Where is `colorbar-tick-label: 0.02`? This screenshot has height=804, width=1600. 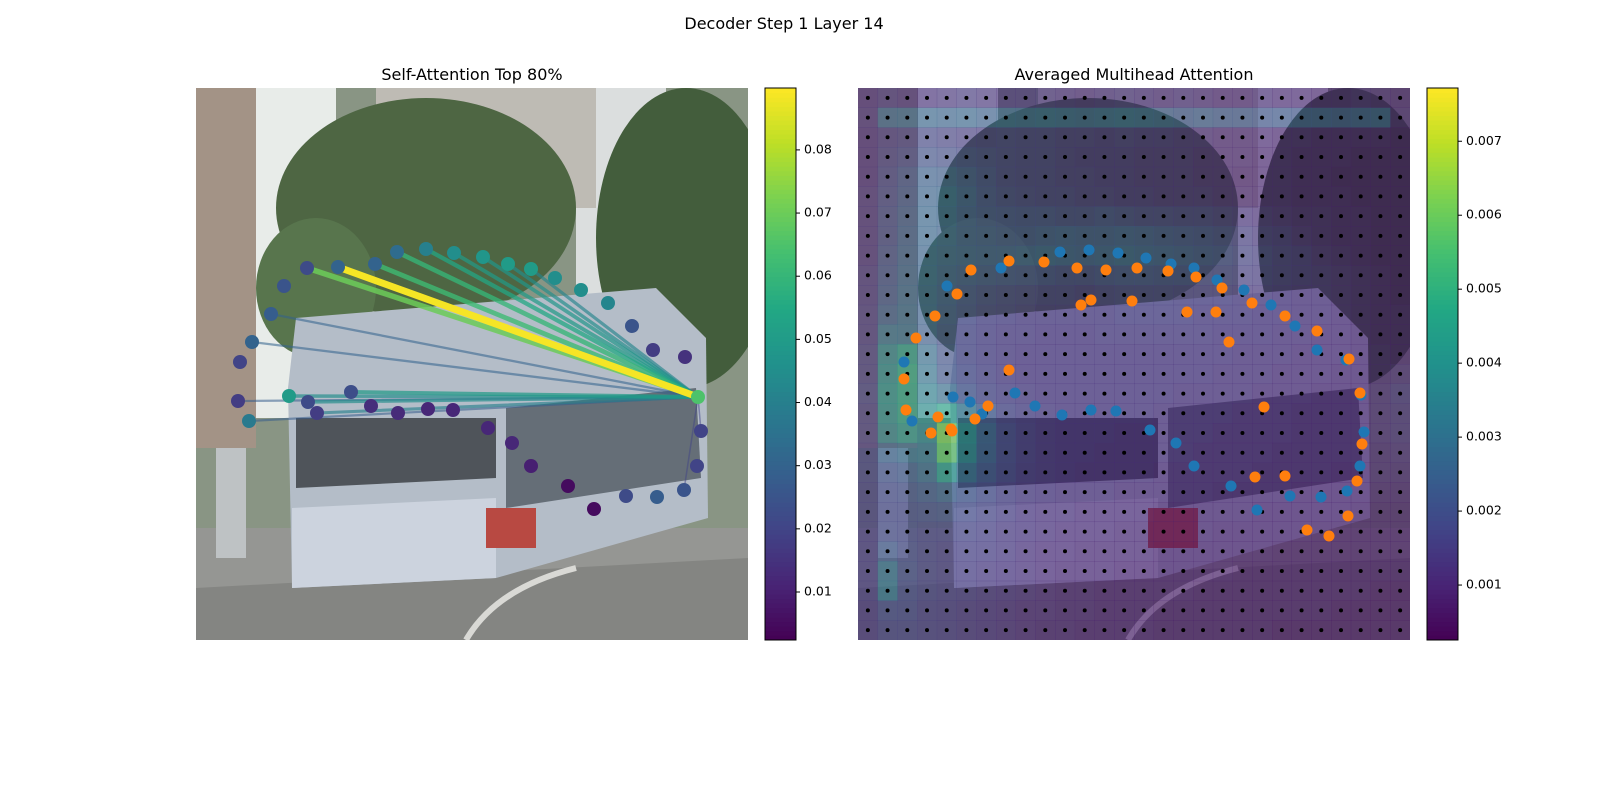
colorbar-tick-label: 0.02 is located at coordinates (818, 527).